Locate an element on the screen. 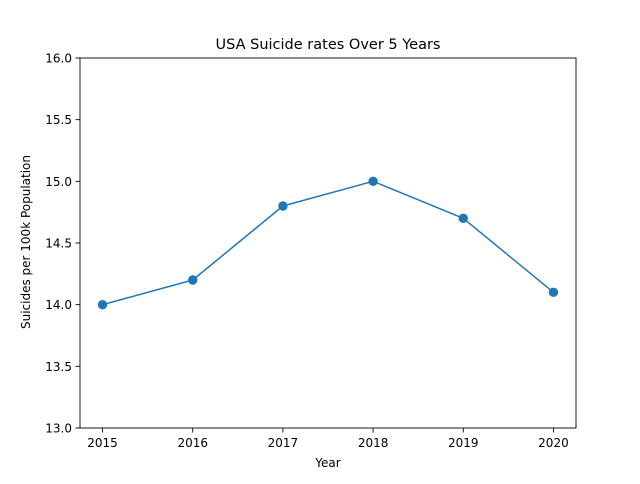 Image resolution: width=640 pixels, height=484 pixels. y-tick-label: 13.5 is located at coordinates (58, 367).